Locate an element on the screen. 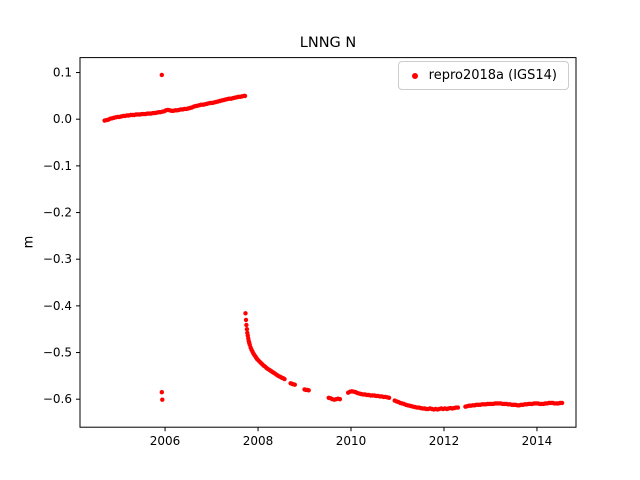 This screenshot has height=480, width=640. x-tick-label: 2012 is located at coordinates (444, 441).